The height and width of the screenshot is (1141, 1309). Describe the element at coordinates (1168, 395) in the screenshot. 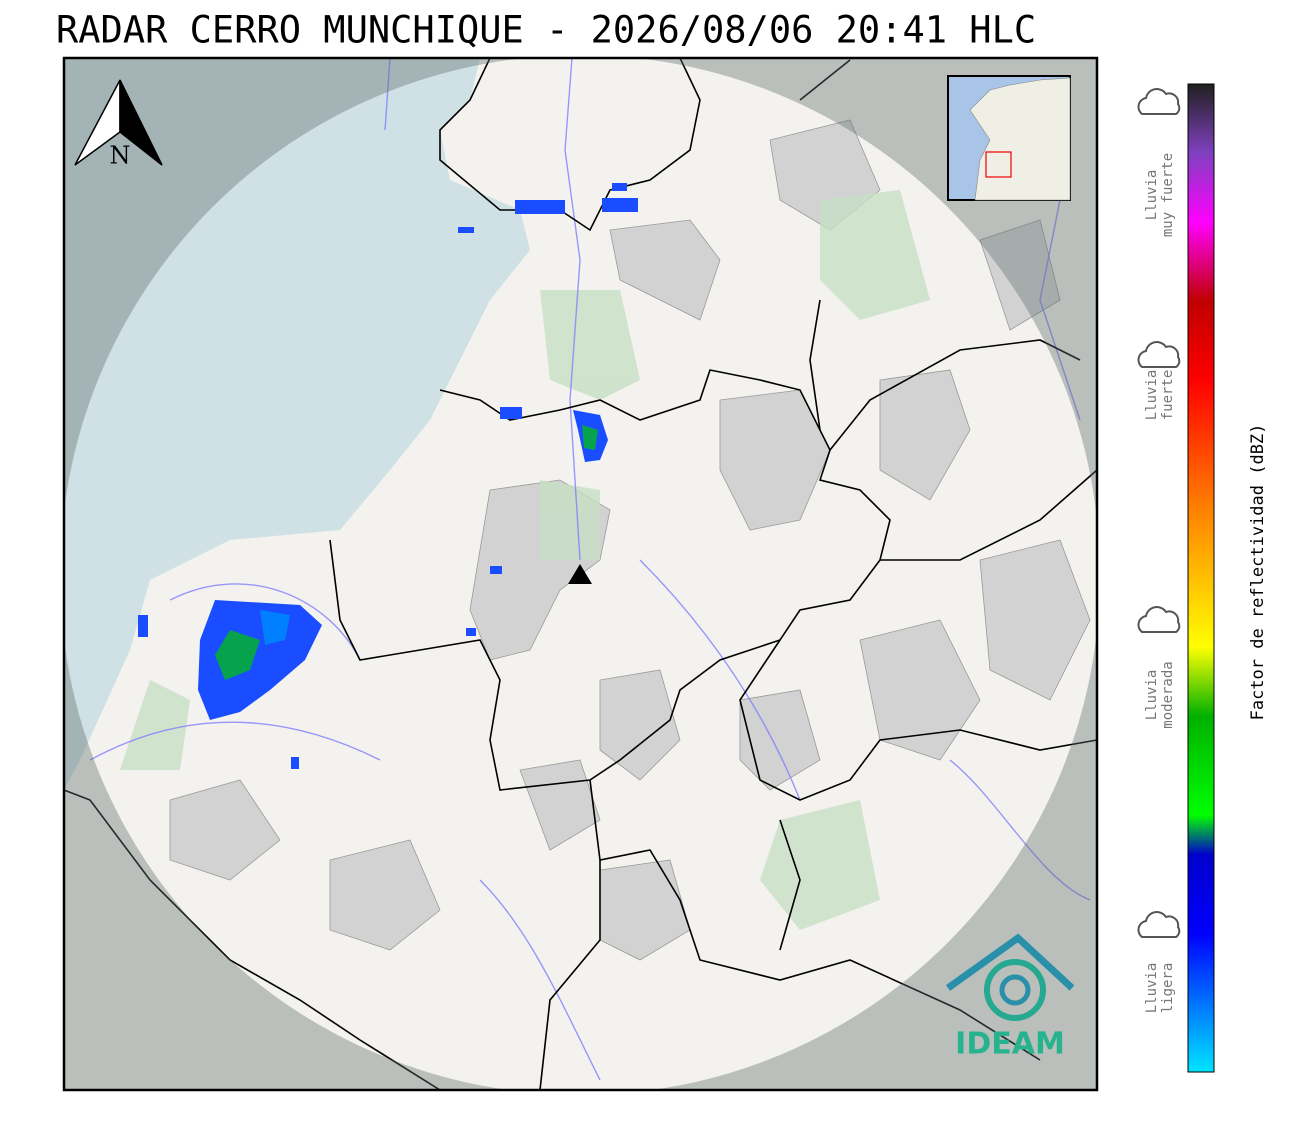

I see `rain-label: fuerte` at that location.